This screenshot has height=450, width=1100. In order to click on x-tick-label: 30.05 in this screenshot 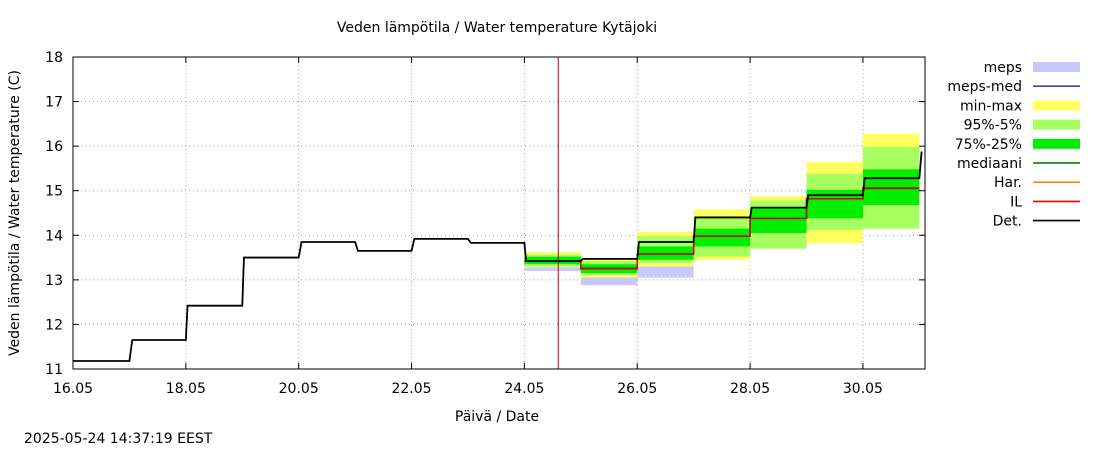, I will do `click(863, 389)`.